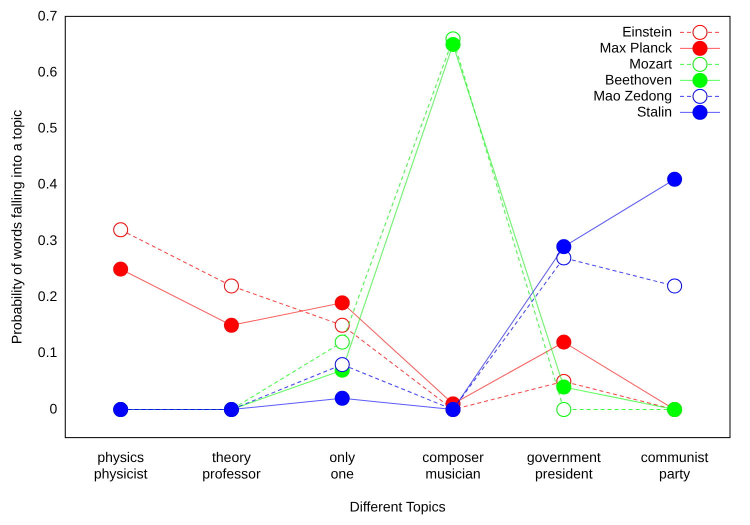 The height and width of the screenshot is (525, 750). What do you see at coordinates (453, 465) in the screenshot?
I see `x-tick-label: composer musician` at bounding box center [453, 465].